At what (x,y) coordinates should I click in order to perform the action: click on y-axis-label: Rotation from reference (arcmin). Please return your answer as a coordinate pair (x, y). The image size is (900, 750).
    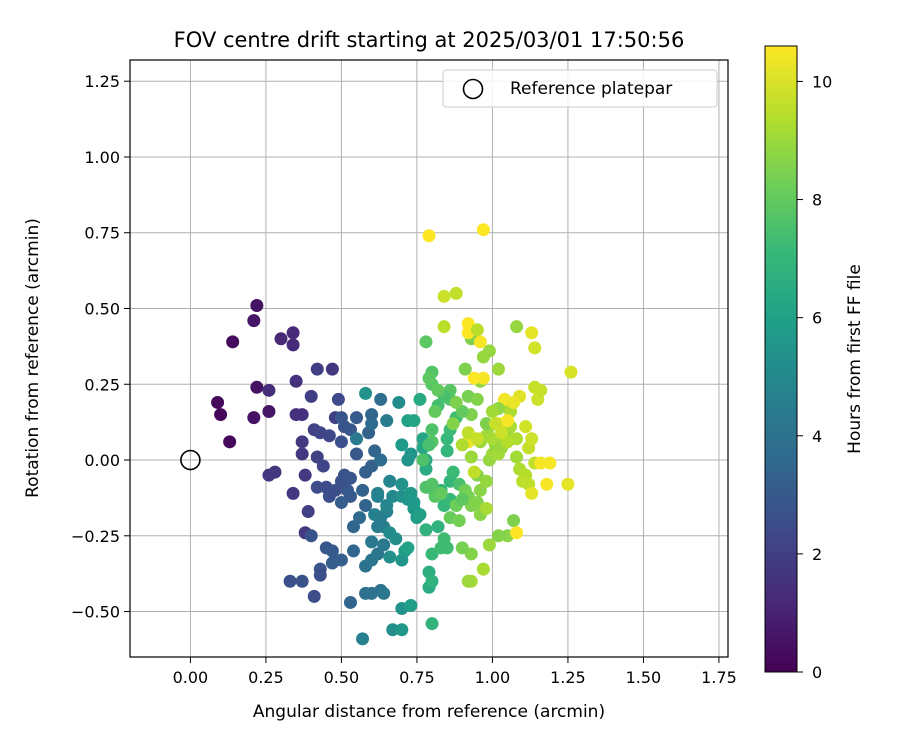
    Looking at the image, I should click on (33, 358).